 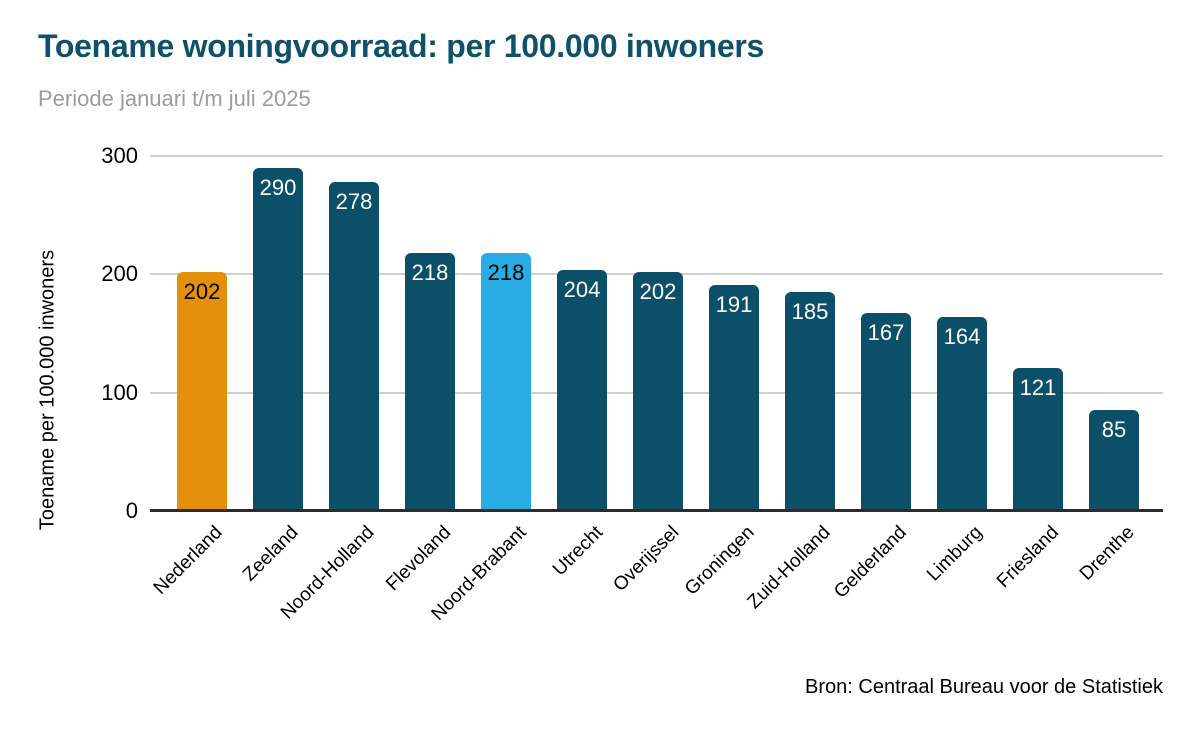 I want to click on source-note: Bron: Centraal Bureau voor de Statistiek, so click(x=984, y=687).